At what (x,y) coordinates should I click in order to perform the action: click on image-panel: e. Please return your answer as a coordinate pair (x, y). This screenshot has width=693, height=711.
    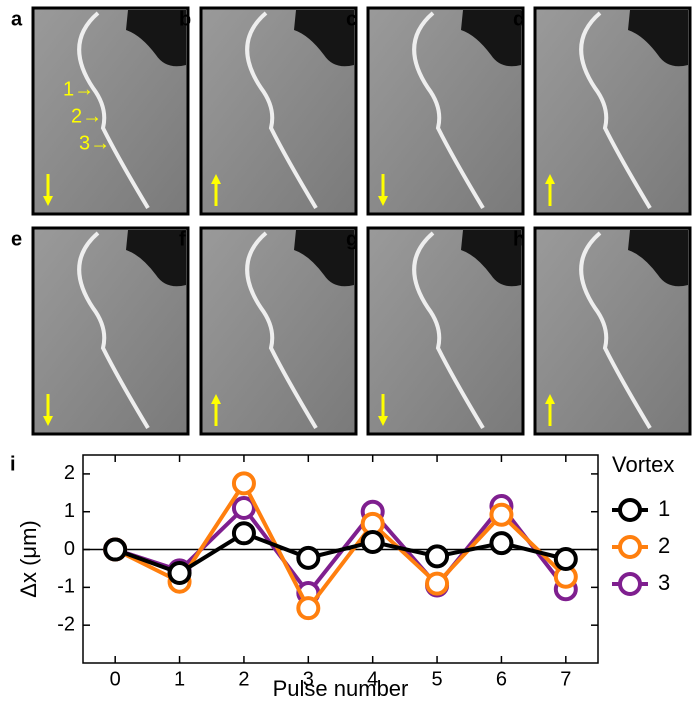
    Looking at the image, I should click on (100, 331).